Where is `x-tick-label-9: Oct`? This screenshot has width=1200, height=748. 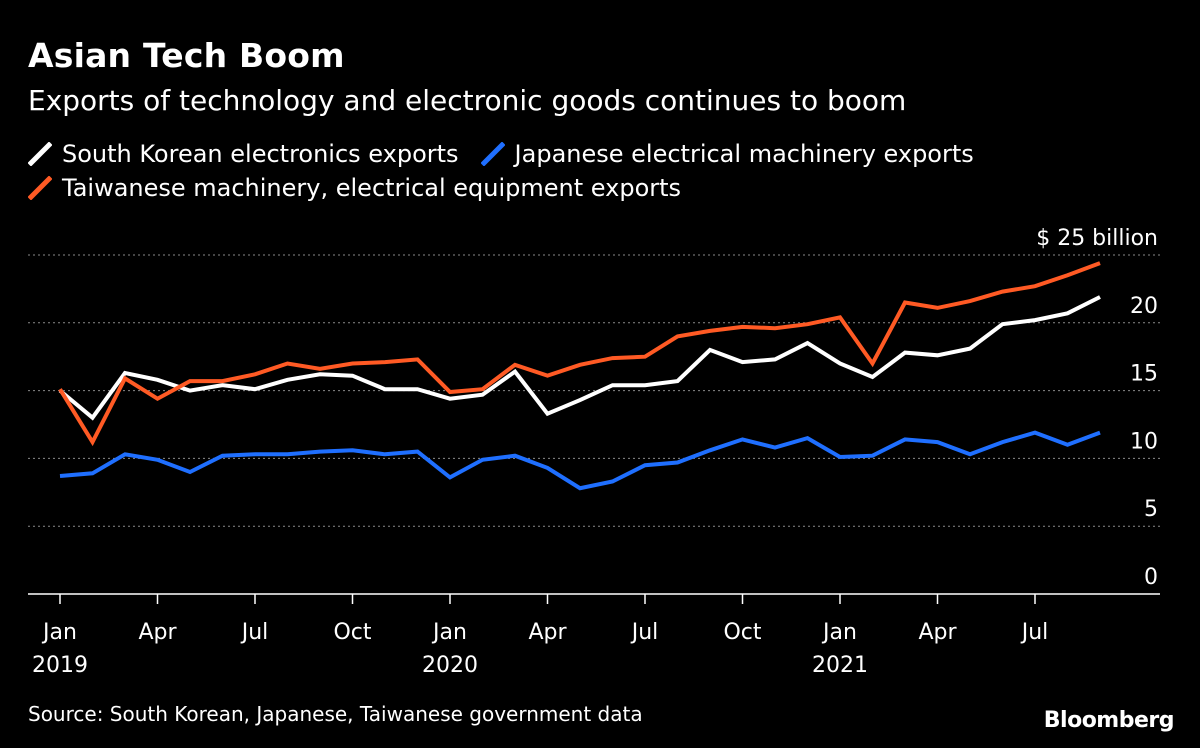 x-tick-label-9: Oct is located at coordinates (352, 632).